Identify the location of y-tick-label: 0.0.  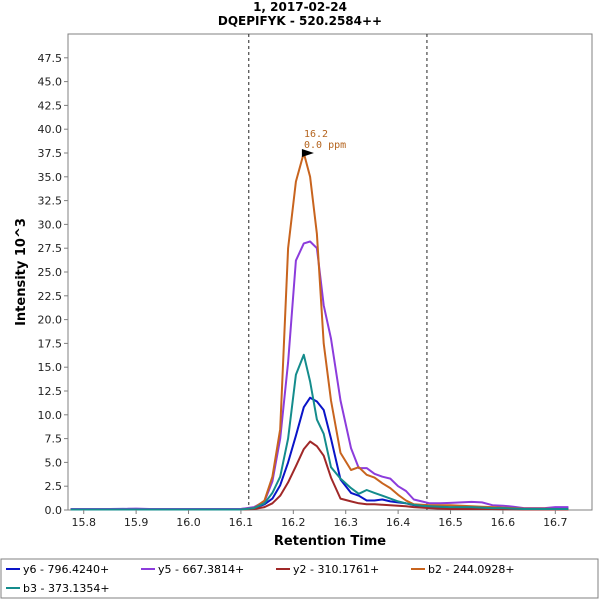
(54, 510).